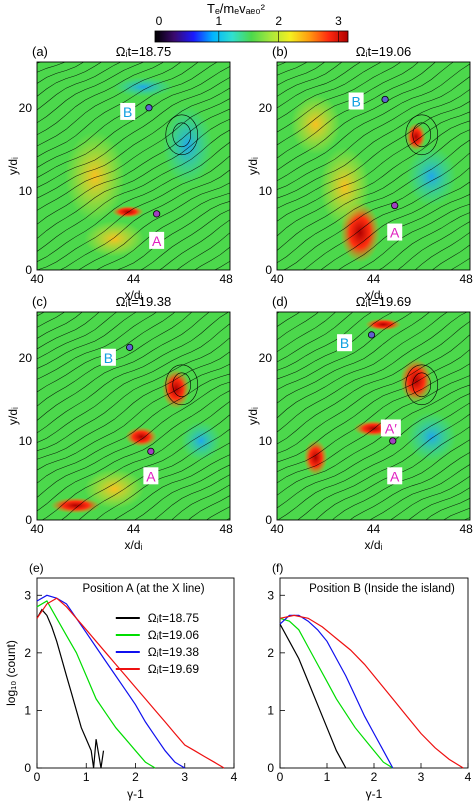  Describe the element at coordinates (251, 36) in the screenshot. I see `colorbar-bar` at that location.